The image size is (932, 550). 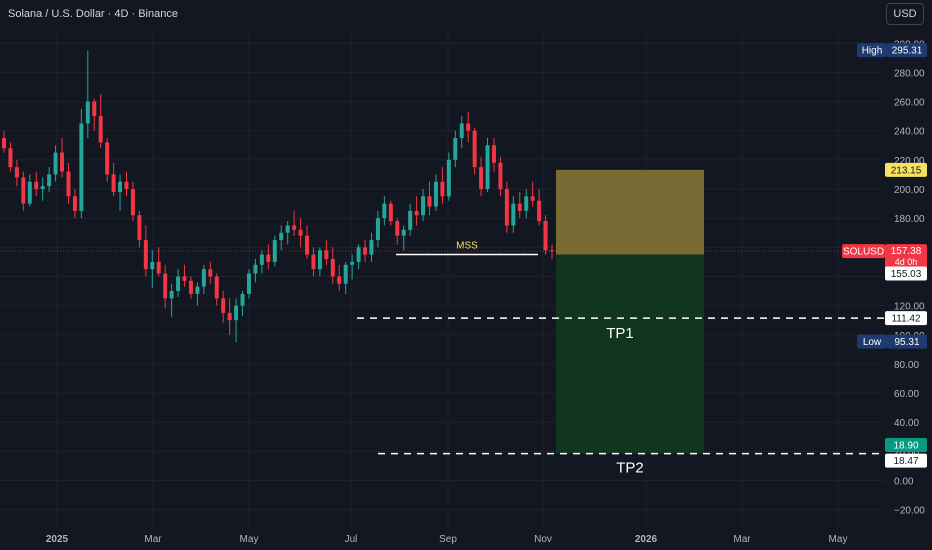 I want to click on stop-loss-zone, so click(x=630, y=212).